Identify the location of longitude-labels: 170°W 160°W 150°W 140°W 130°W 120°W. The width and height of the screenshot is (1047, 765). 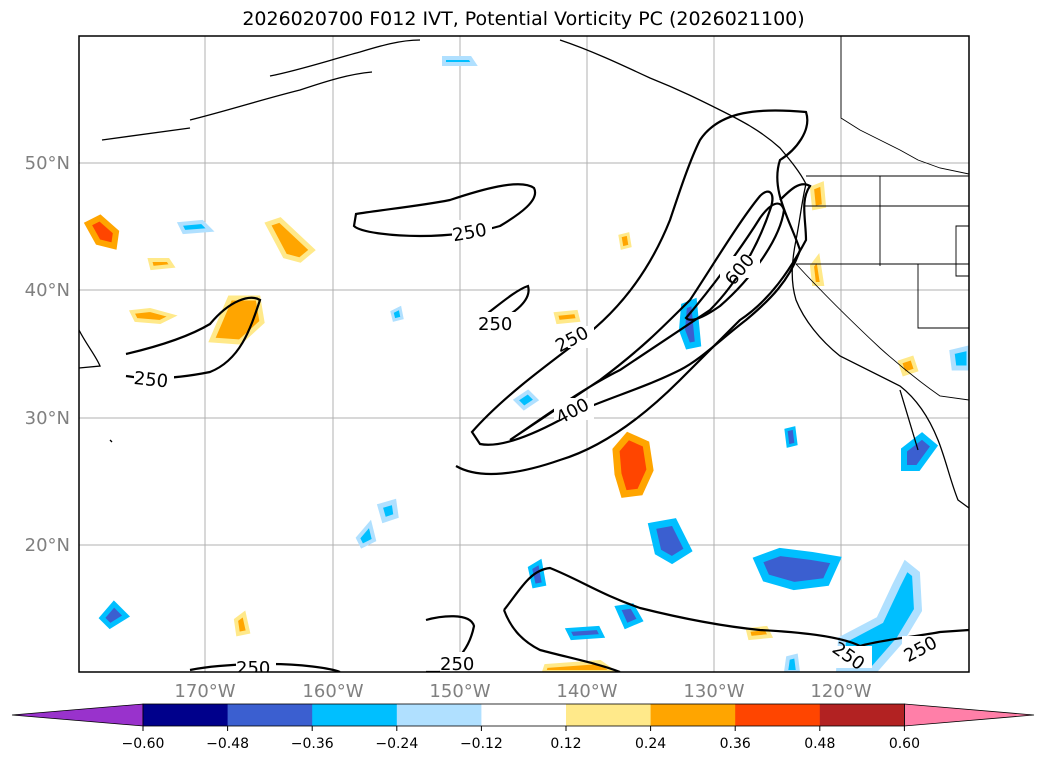
(522, 691).